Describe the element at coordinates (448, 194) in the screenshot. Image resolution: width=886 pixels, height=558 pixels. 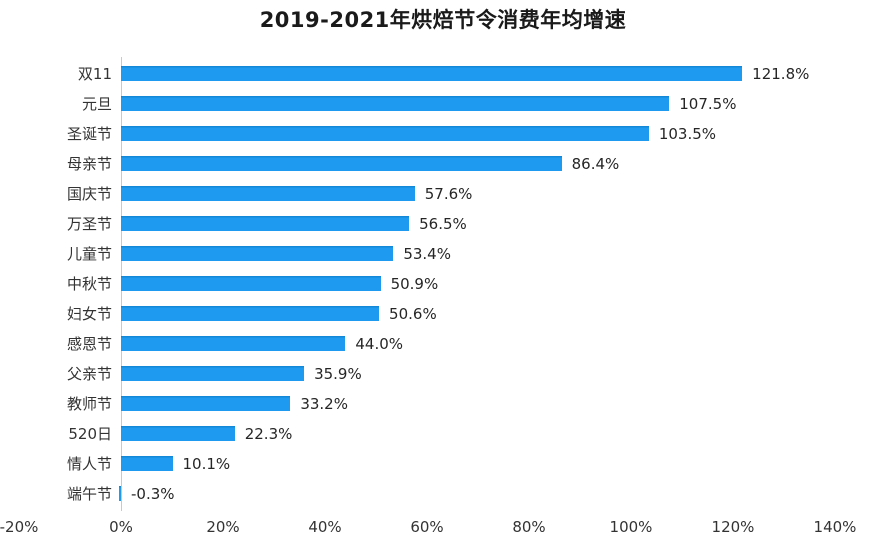
I see `value-label: 57.6%` at that location.